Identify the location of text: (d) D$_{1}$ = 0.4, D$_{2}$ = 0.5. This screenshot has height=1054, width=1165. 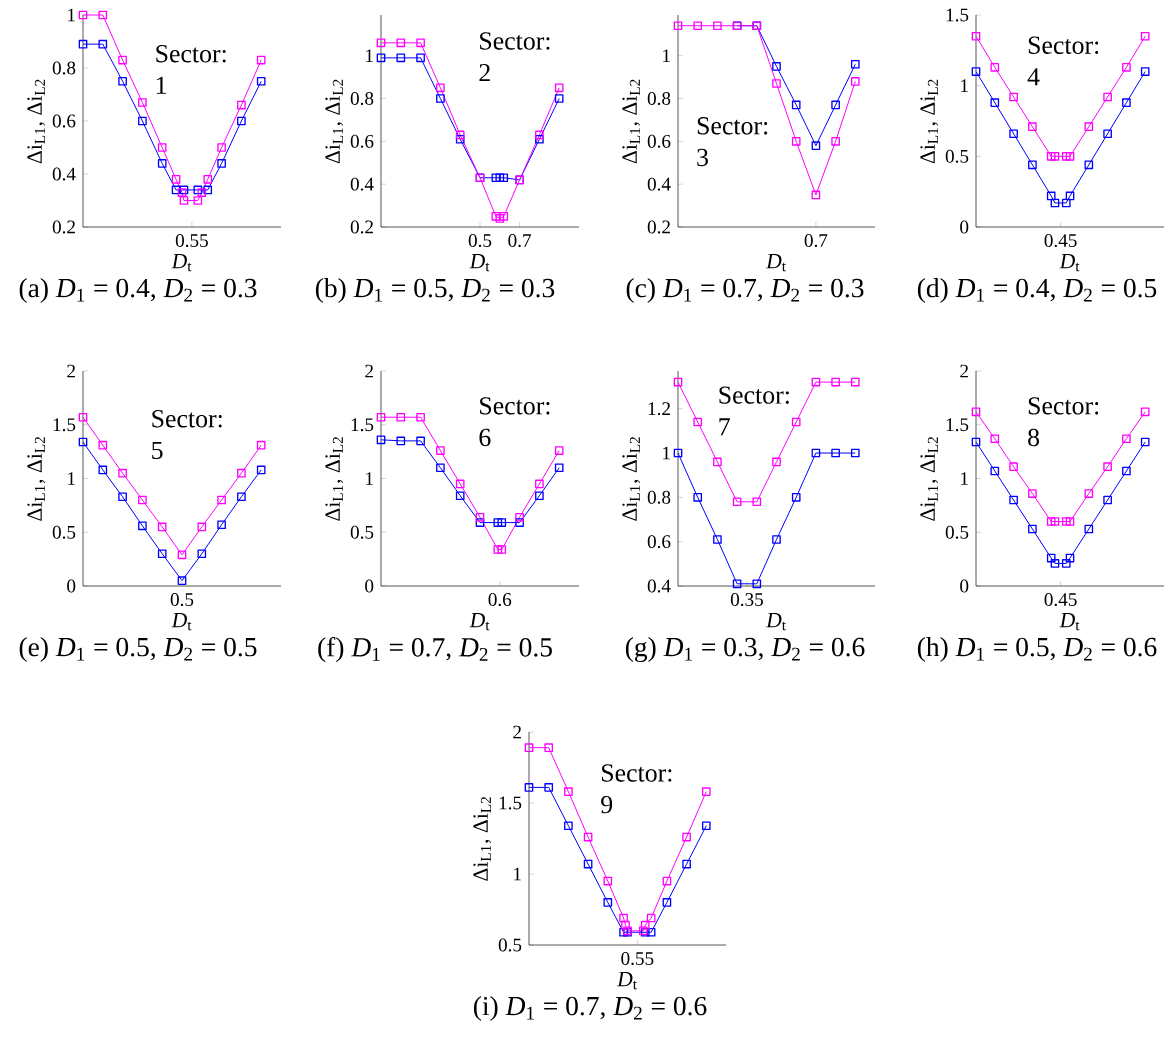
(1037, 290).